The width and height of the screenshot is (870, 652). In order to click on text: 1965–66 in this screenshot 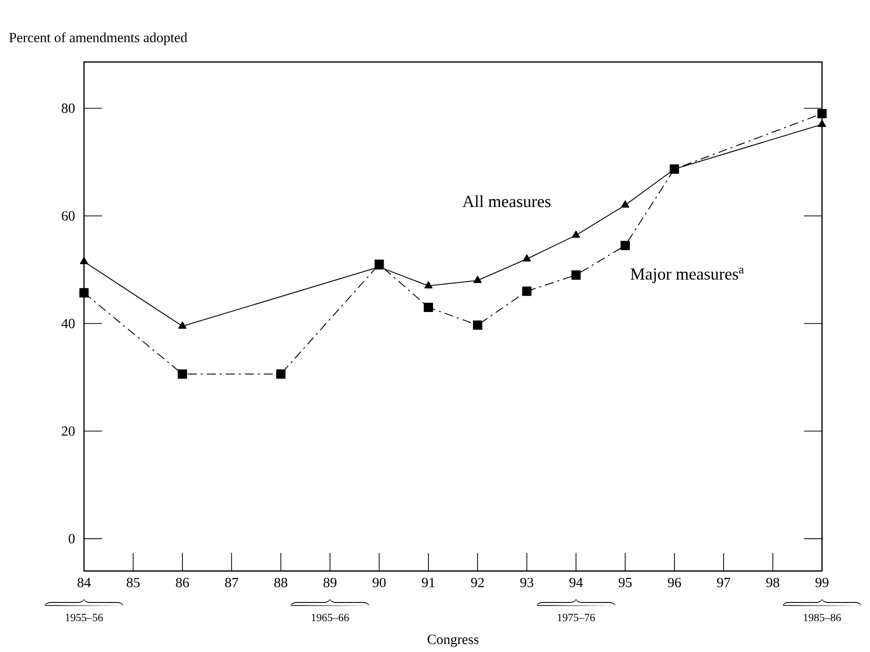, I will do `click(330, 618)`.